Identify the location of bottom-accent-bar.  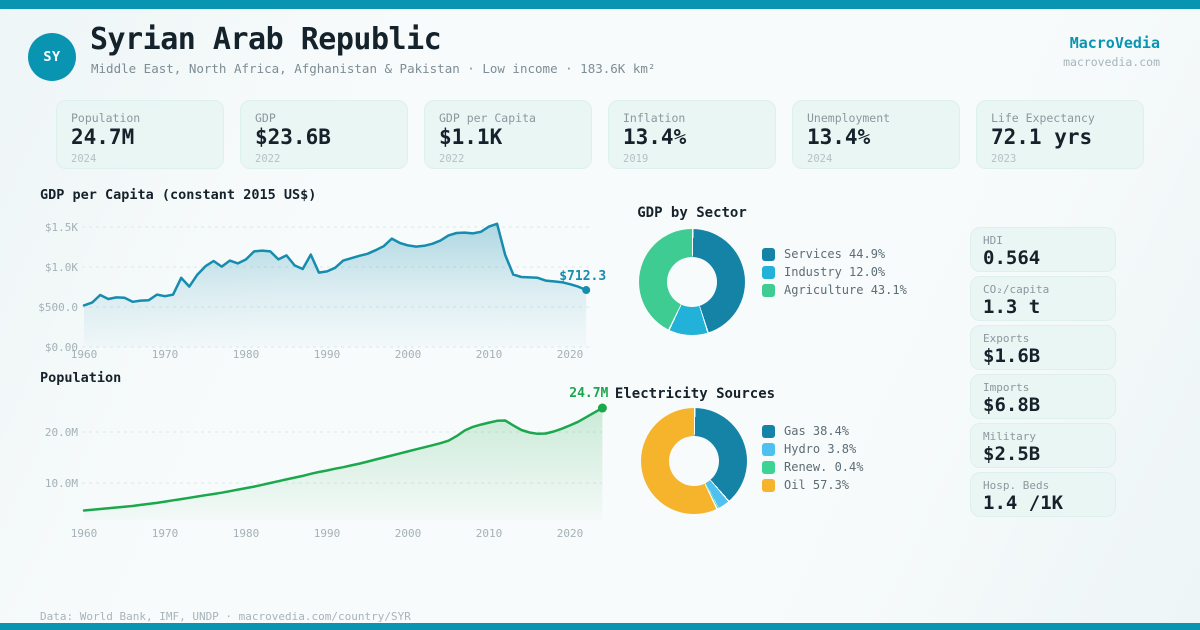
(600, 626).